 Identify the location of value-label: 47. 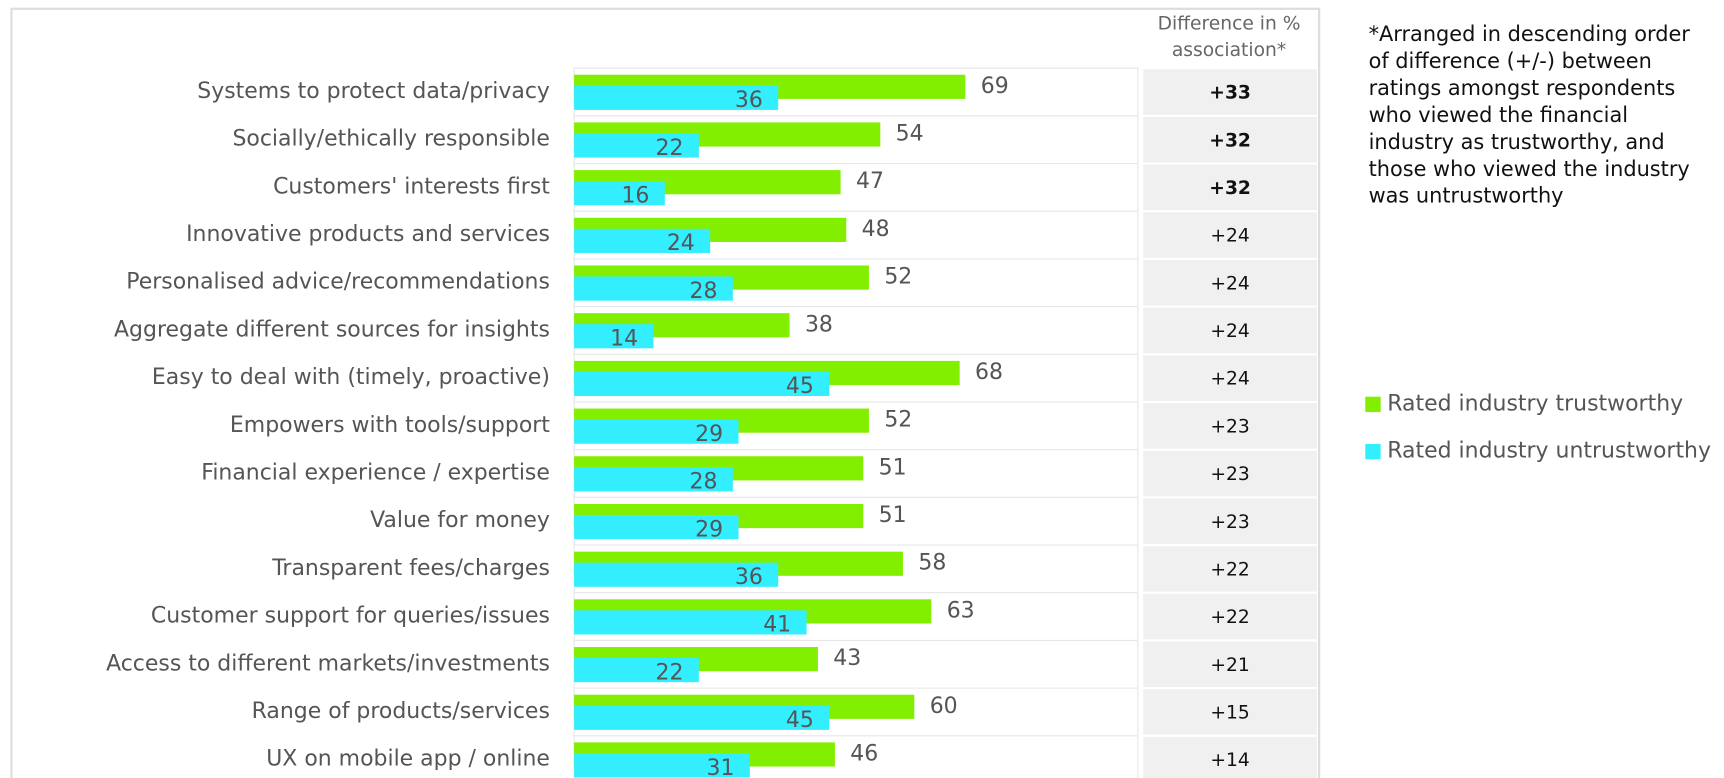
(870, 181).